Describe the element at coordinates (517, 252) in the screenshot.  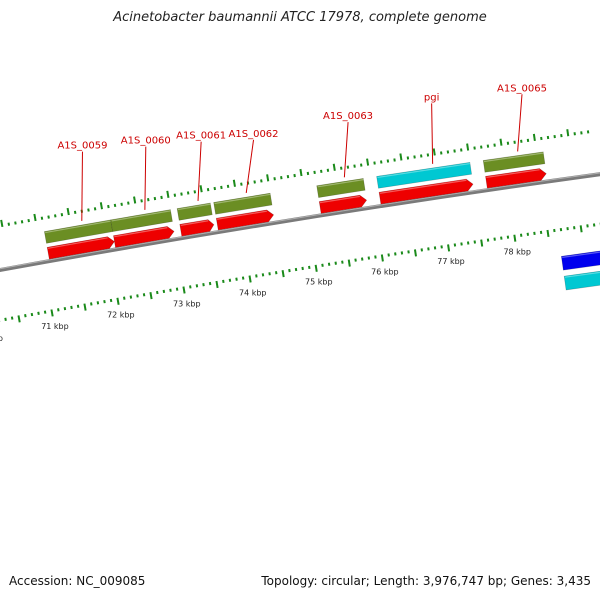
I see `kbp-label: 78 kbp` at that location.